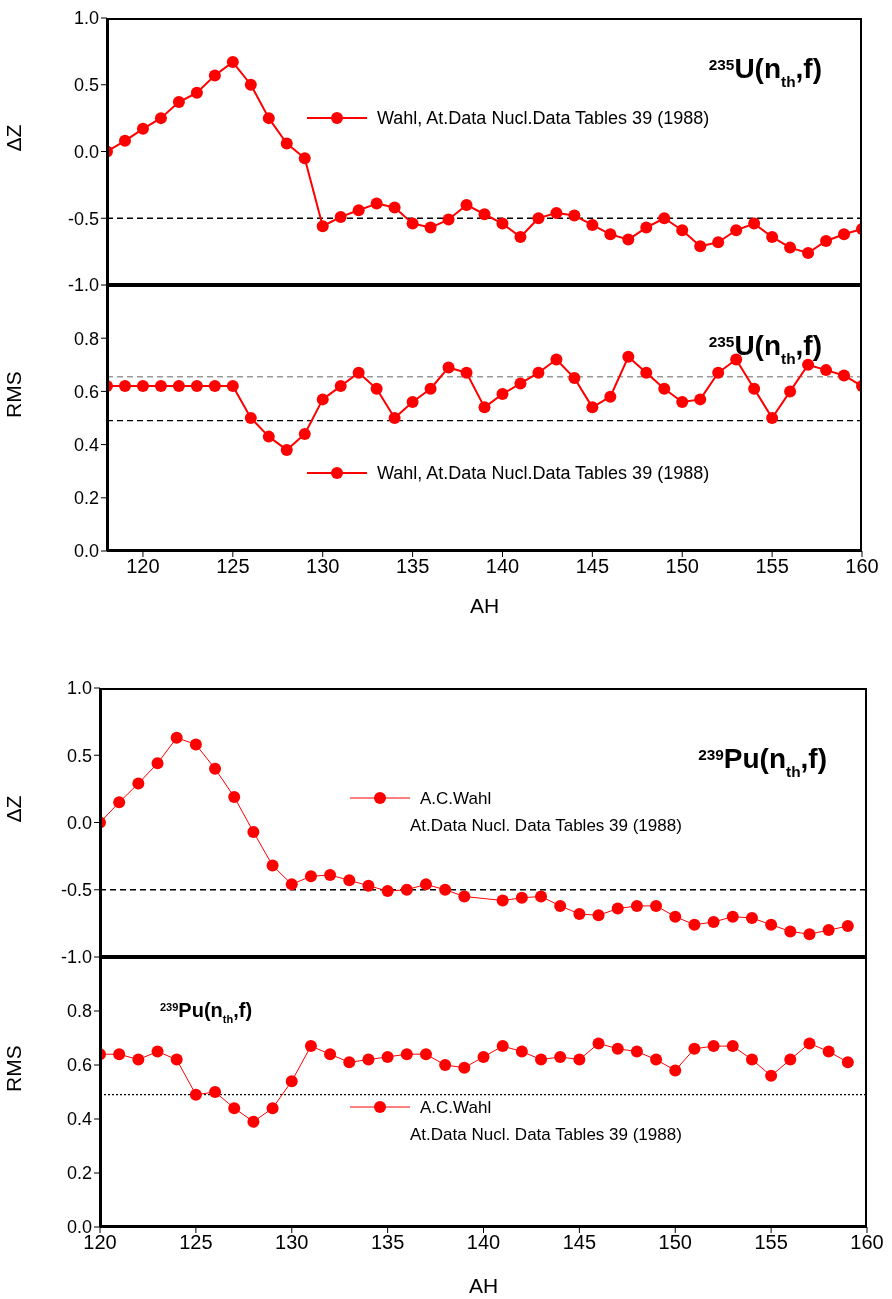 The image size is (892, 1299). What do you see at coordinates (76, 957) in the screenshot?
I see `y-tick-label: -1.0` at bounding box center [76, 957].